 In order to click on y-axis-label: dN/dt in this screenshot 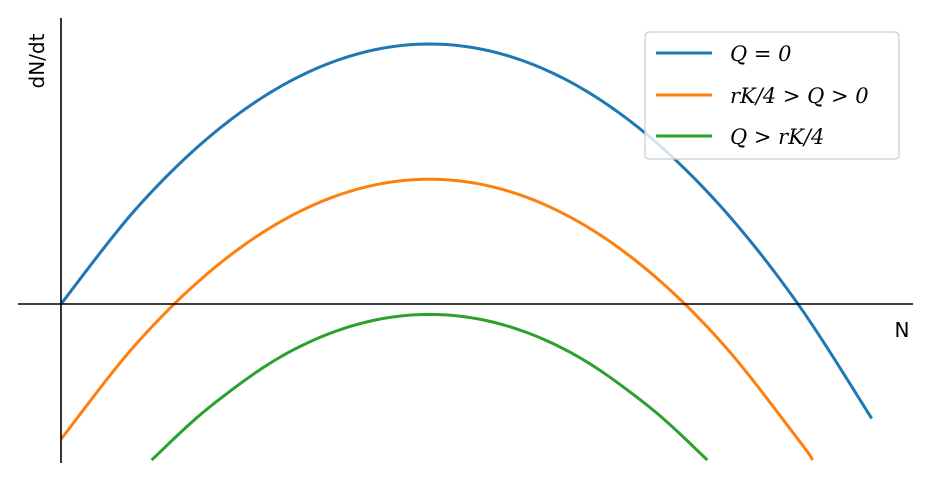, I will do `click(37, 60)`.